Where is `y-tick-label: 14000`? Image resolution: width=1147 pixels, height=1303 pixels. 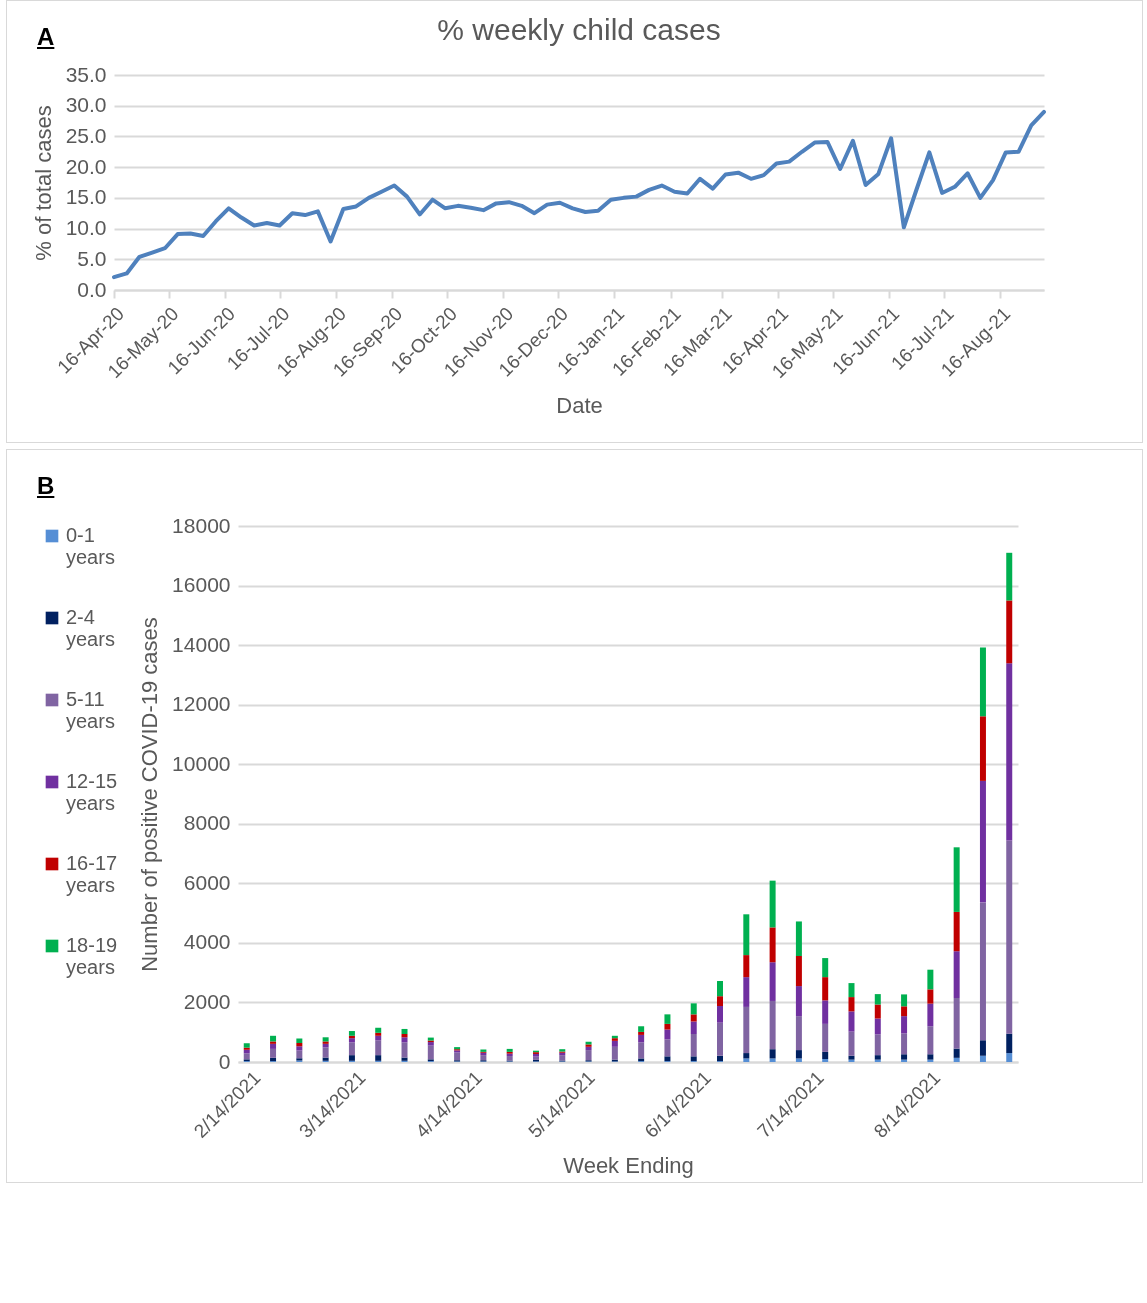 y-tick-label: 14000 is located at coordinates (201, 644).